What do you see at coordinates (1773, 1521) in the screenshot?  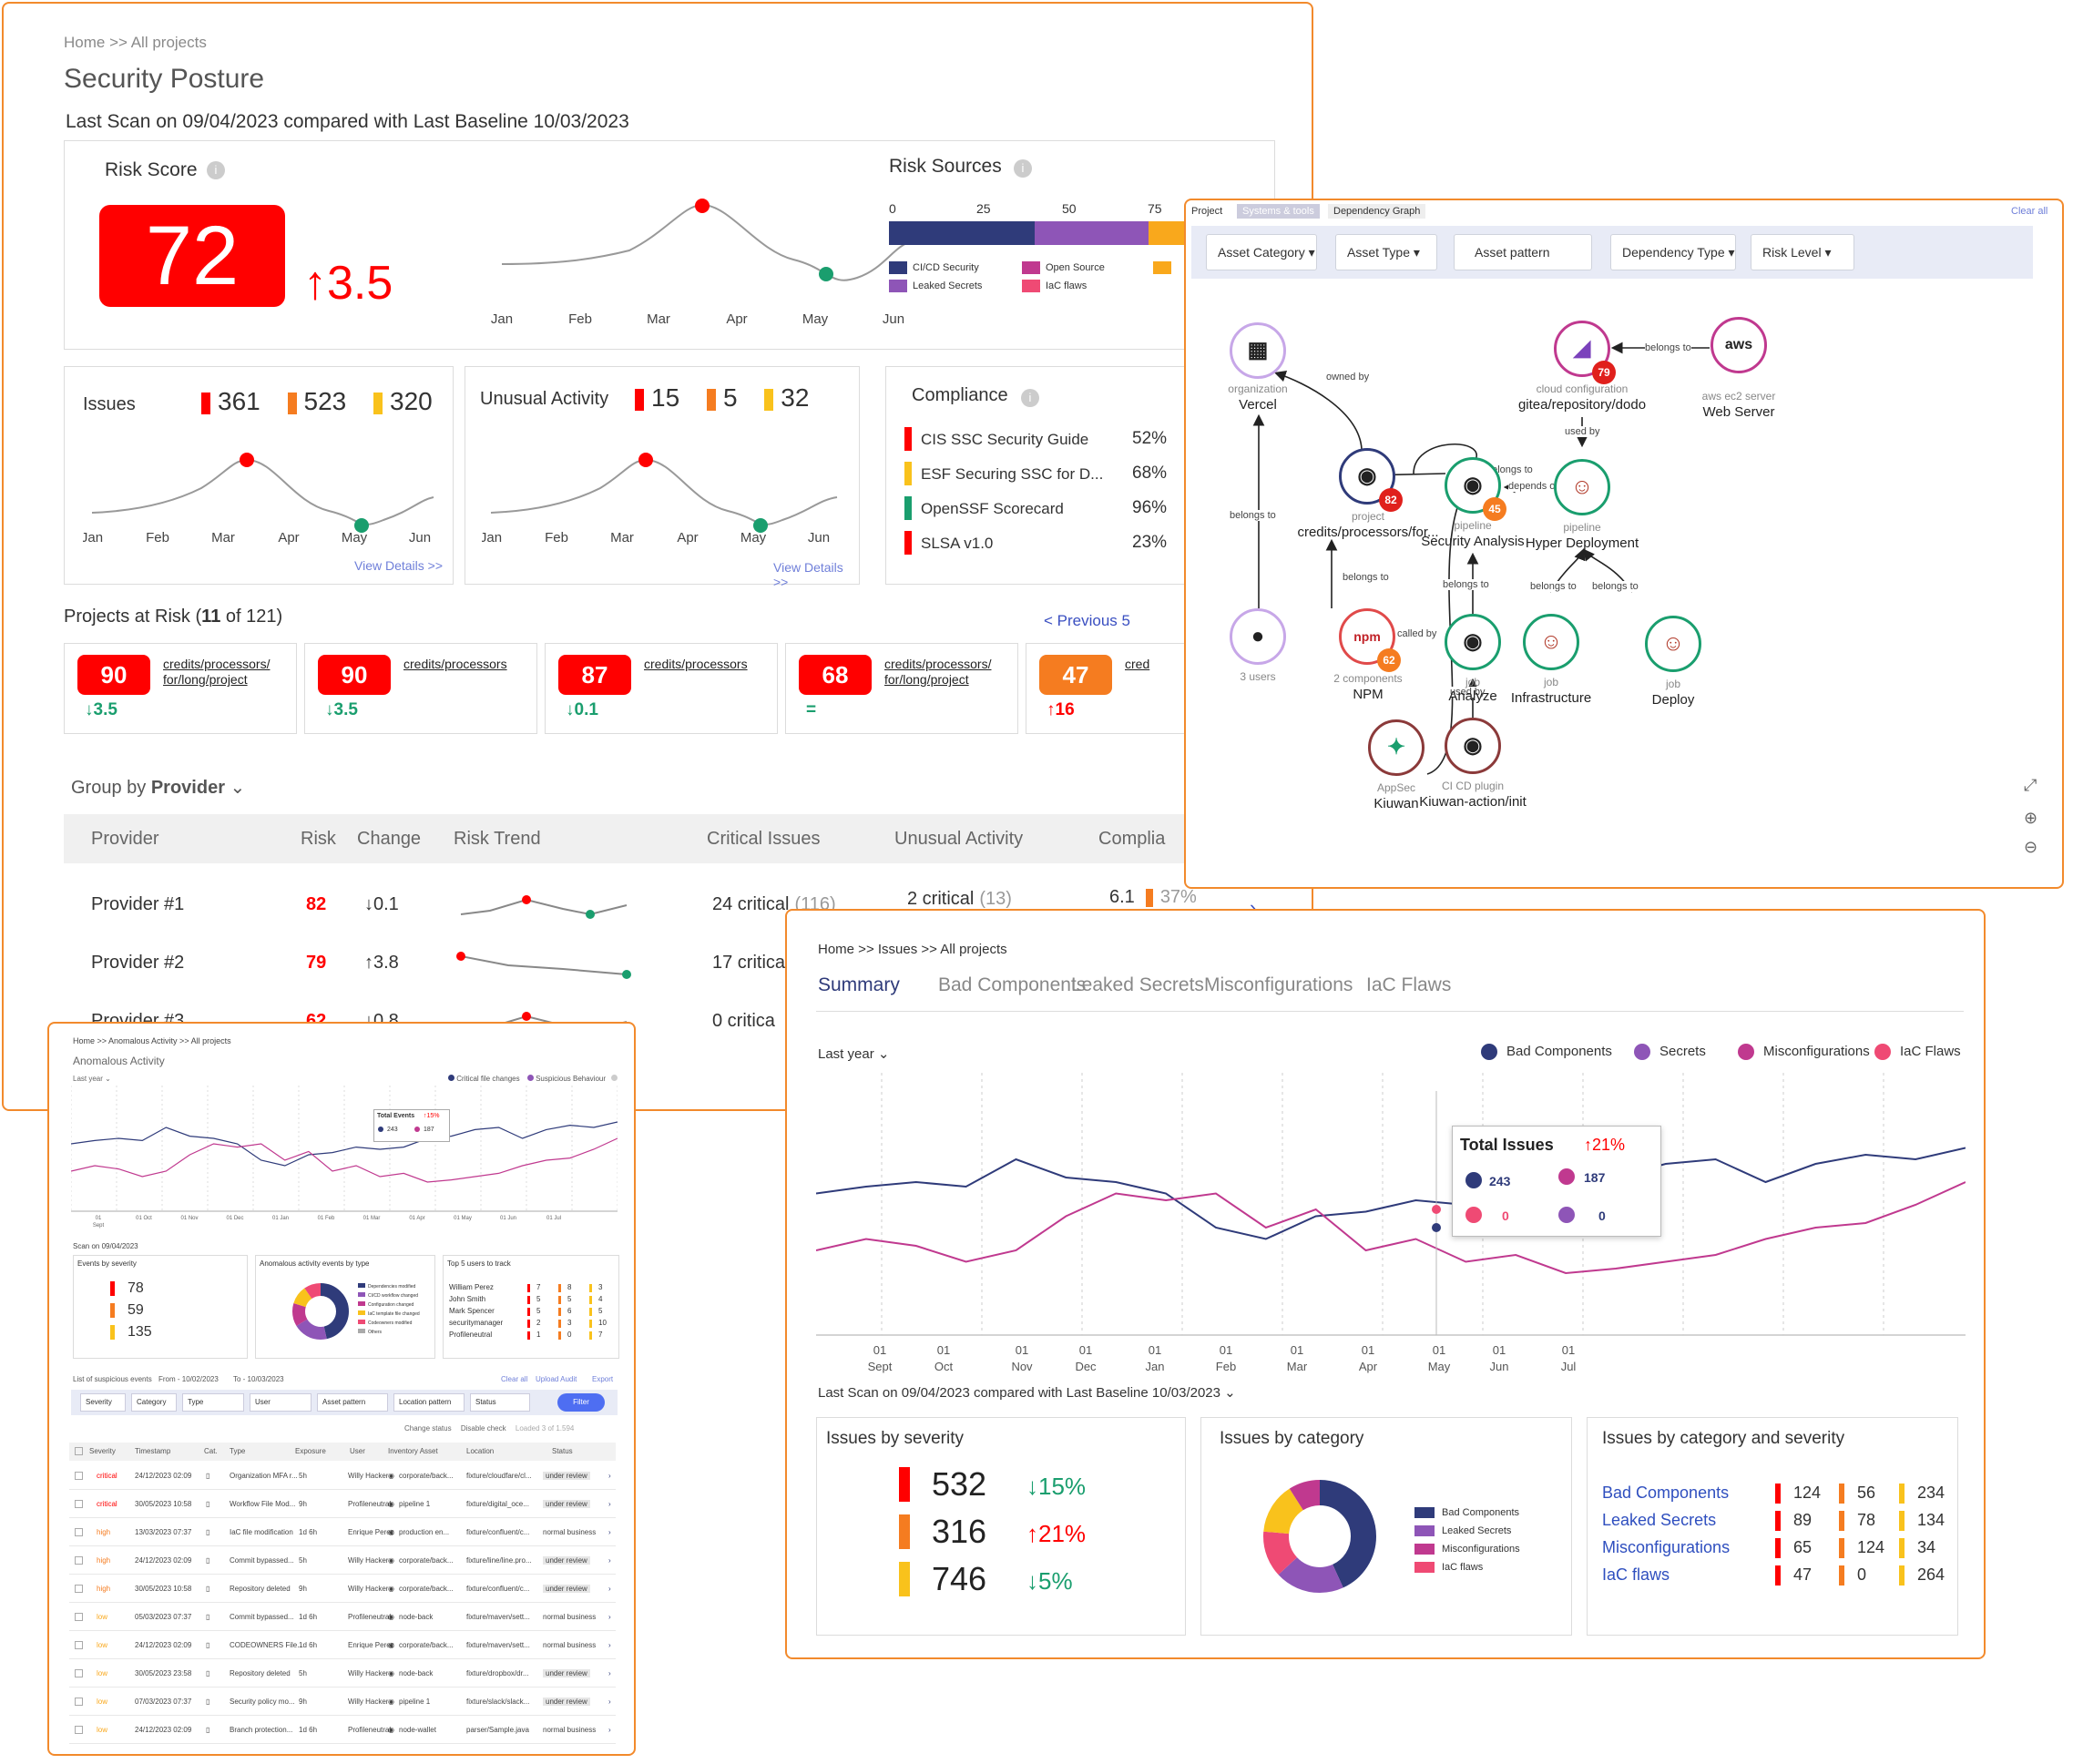 I see `category-severity-row: Leaked Secrets 89 78 134` at bounding box center [1773, 1521].